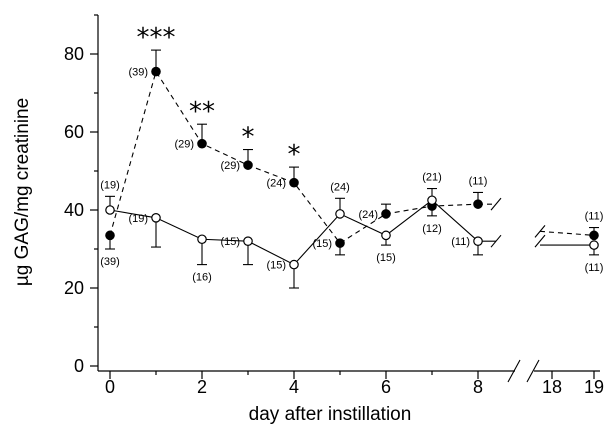 Image resolution: width=605 pixels, height=428 pixels. I want to click on sample-size-label: (21), so click(432, 178).